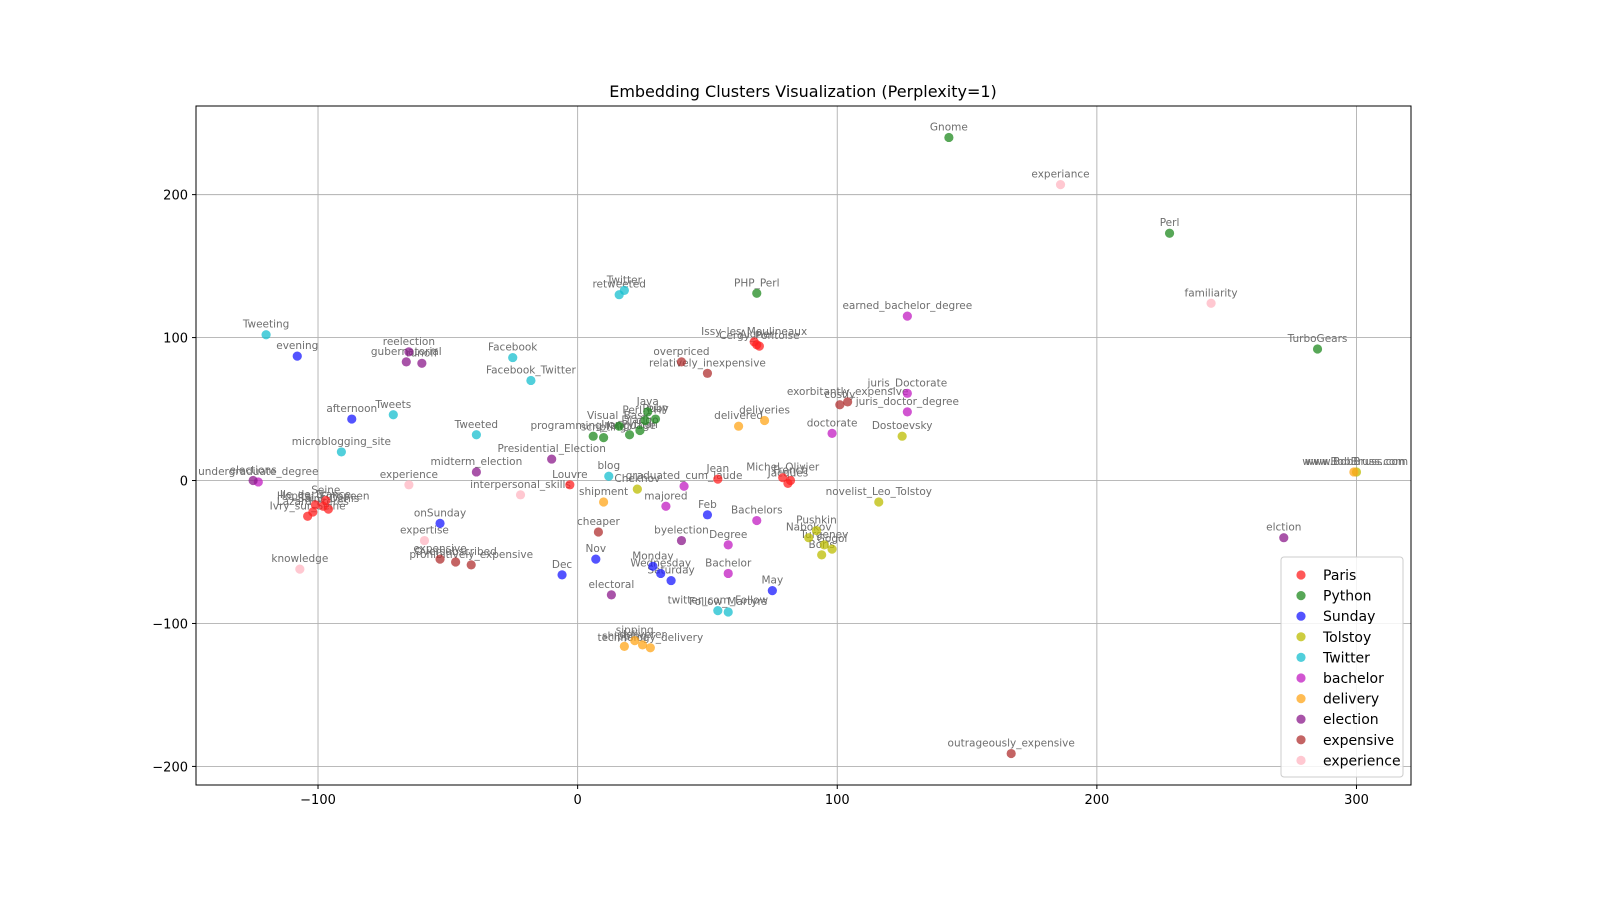 The width and height of the screenshot is (1600, 900). I want to click on point-label: Presidential_Election, so click(551, 449).